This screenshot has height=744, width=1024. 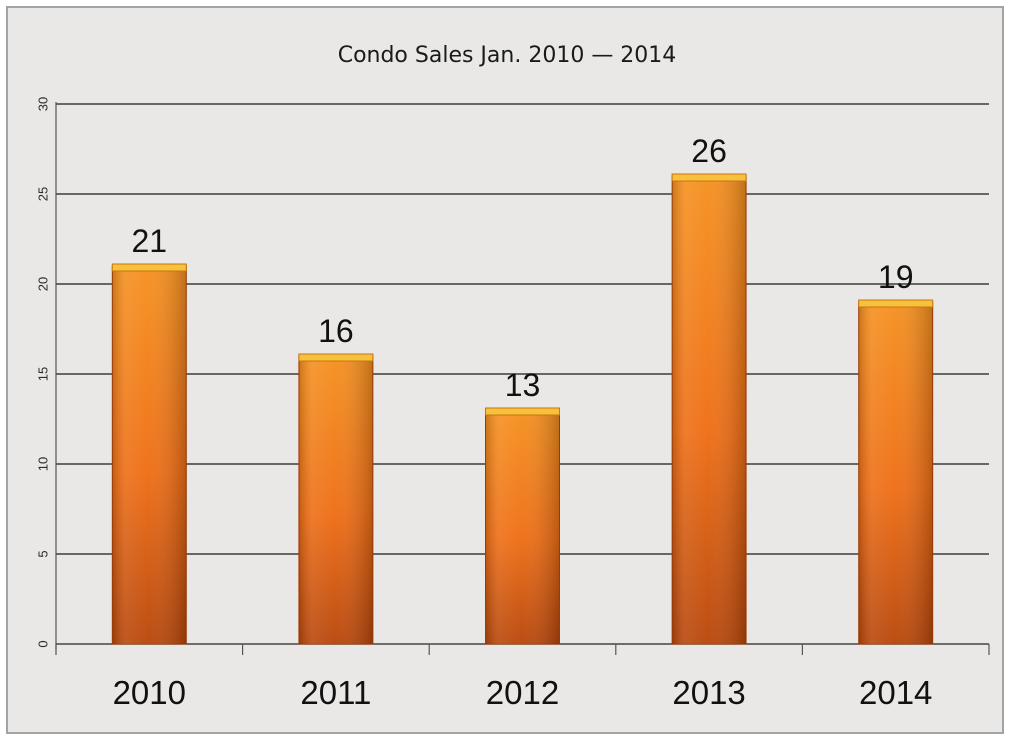 I want to click on x-tick-label: 2011, so click(x=335, y=692).